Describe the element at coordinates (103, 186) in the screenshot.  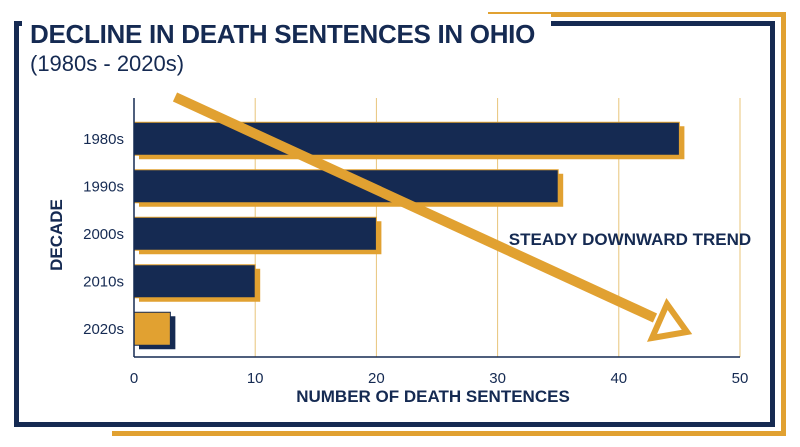
I see `y-tick-label: 1990s` at that location.